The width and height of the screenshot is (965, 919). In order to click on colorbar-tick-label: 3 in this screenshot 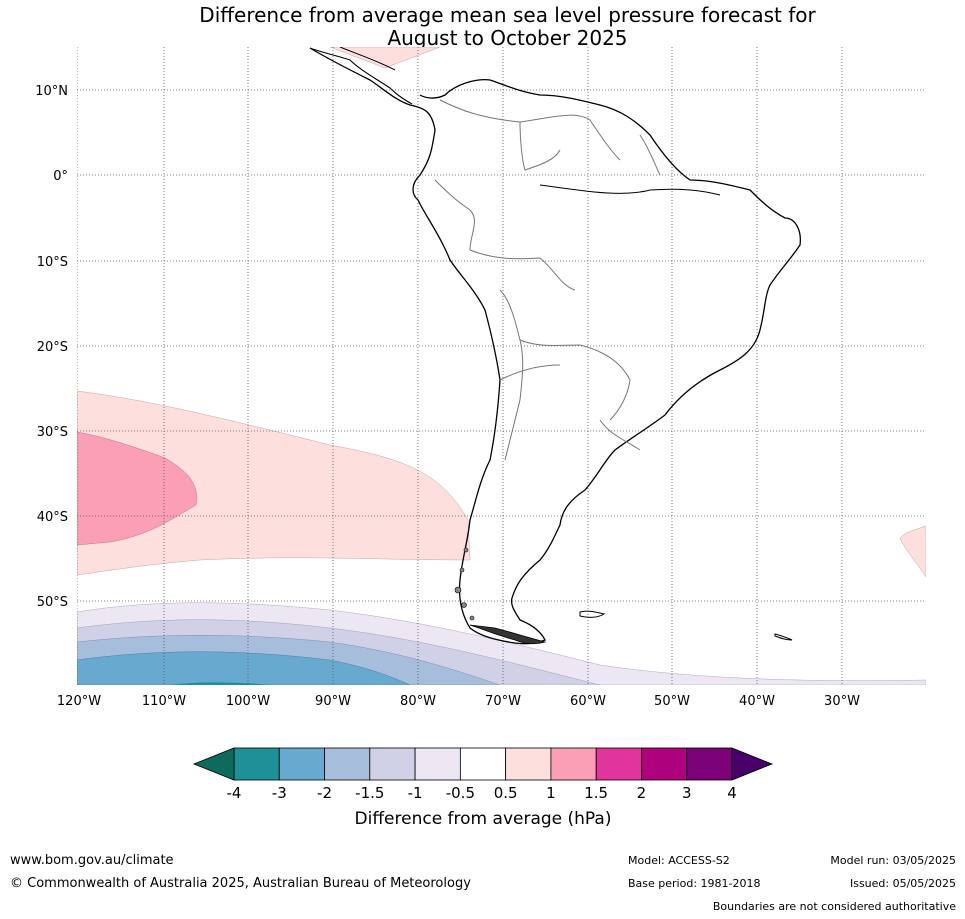, I will do `click(687, 793)`.